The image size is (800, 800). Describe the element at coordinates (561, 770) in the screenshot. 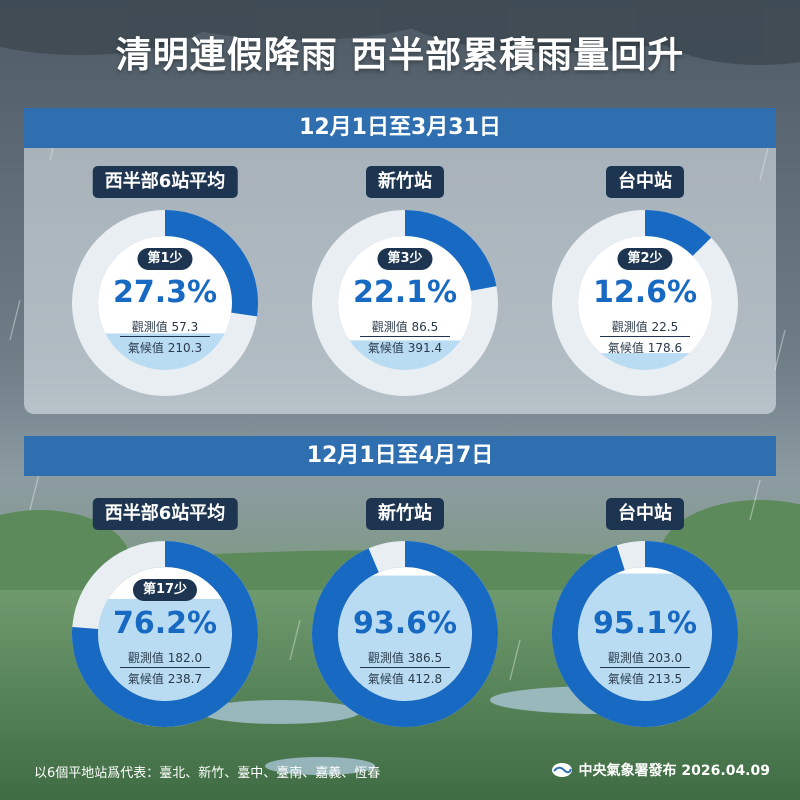

I see `cwa-logo-icon` at that location.